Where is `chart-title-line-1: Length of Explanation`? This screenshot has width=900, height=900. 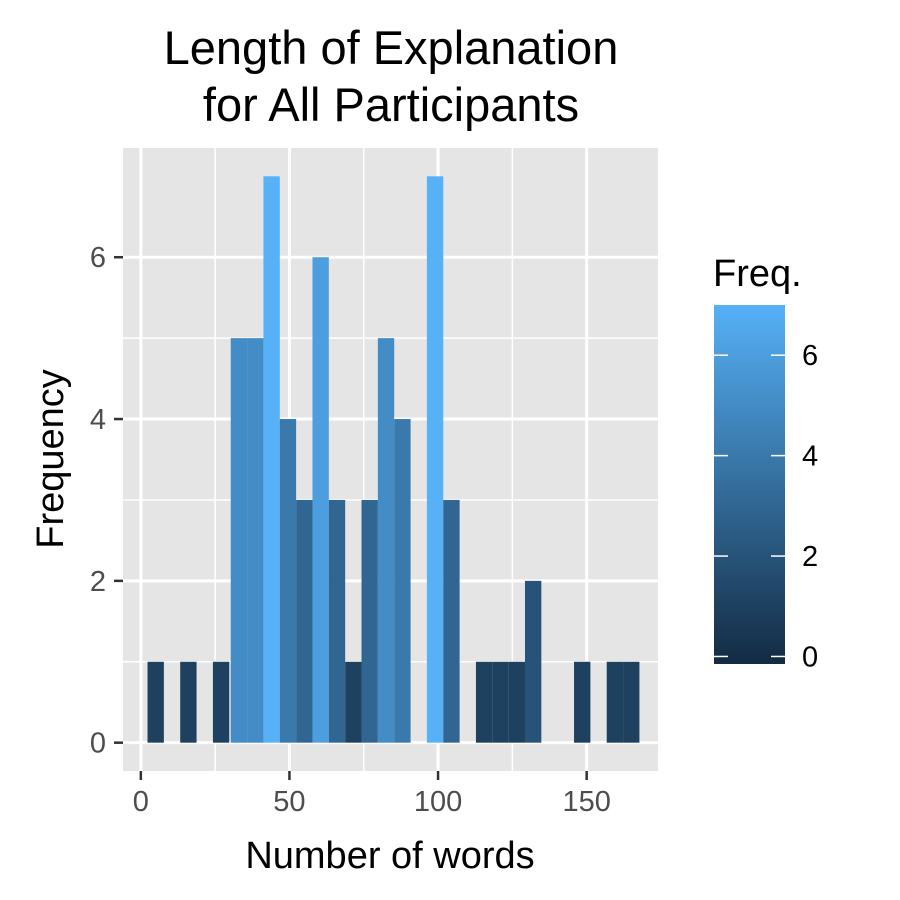 chart-title-line-1: Length of Explanation is located at coordinates (391, 47).